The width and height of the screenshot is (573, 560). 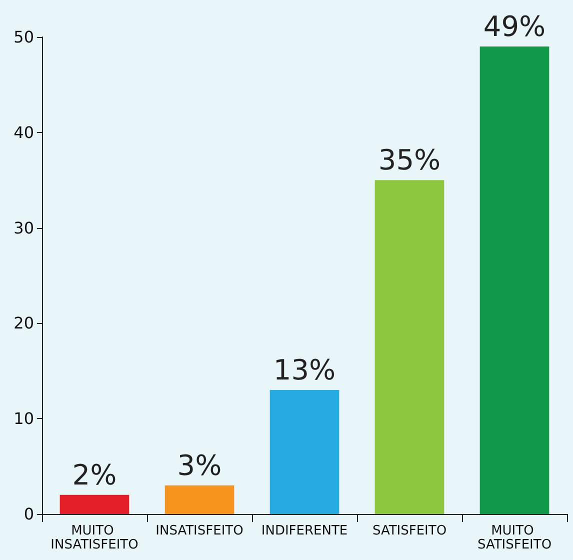 What do you see at coordinates (409, 160) in the screenshot?
I see `data-label: 35%` at bounding box center [409, 160].